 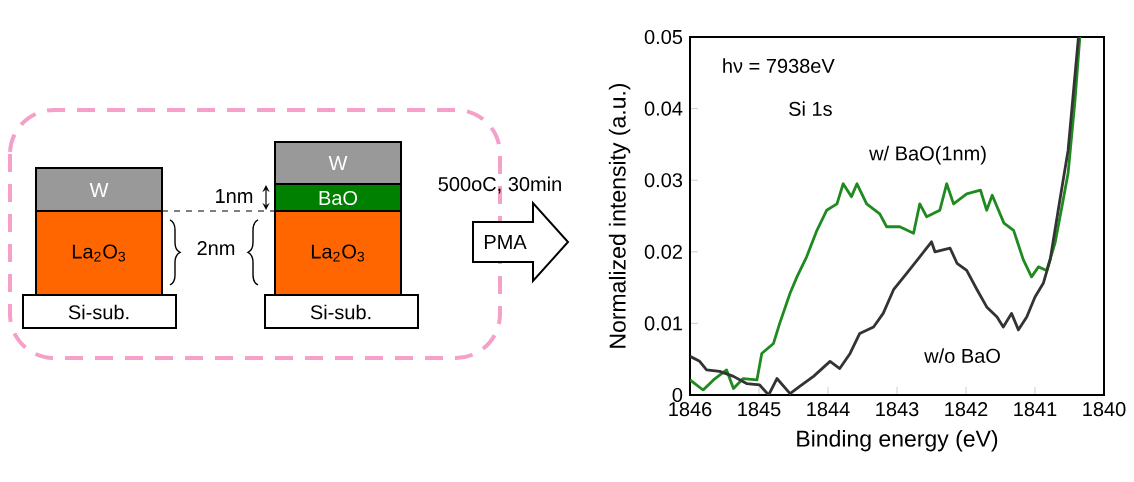 I want to click on x-tick-label: 1841, so click(x=1035, y=409).